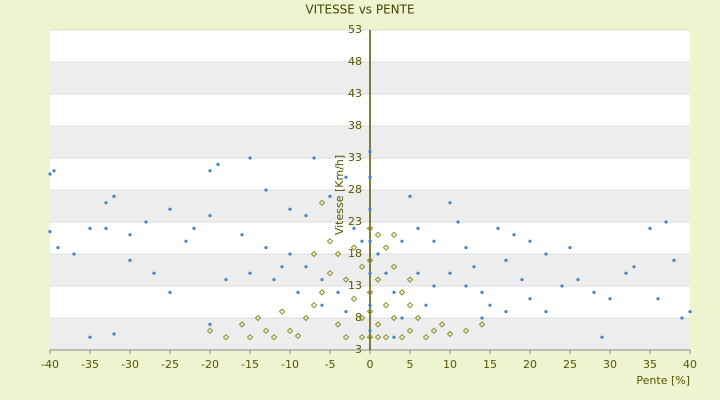 This screenshot has height=400, width=720. I want to click on x-tick-label: 15, so click(490, 364).